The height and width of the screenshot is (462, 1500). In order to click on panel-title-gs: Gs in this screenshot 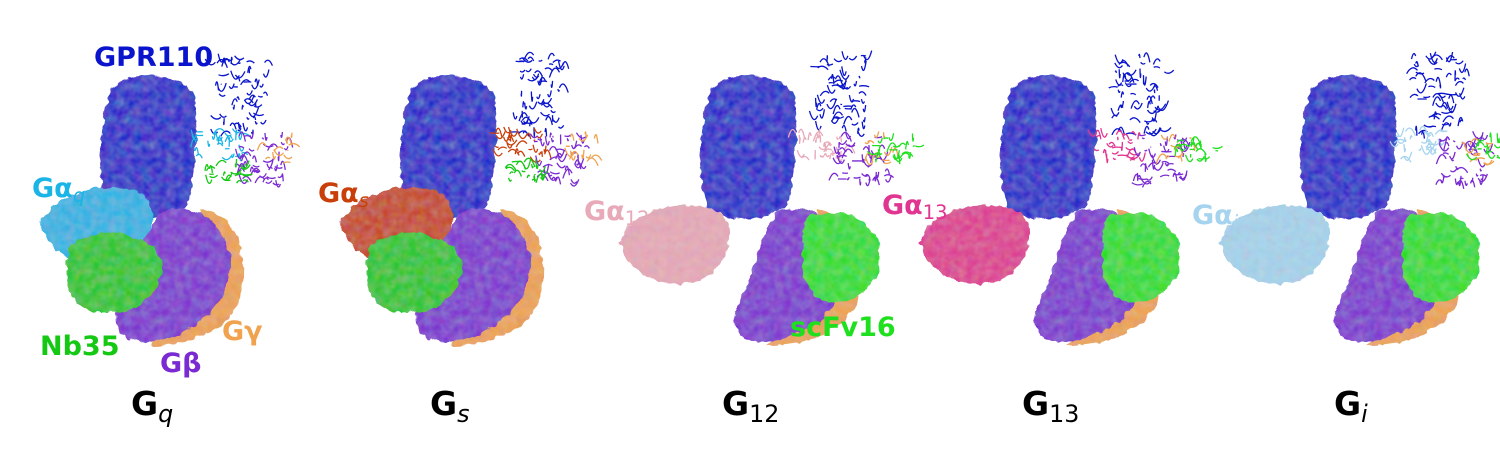, I will do `click(449, 405)`.